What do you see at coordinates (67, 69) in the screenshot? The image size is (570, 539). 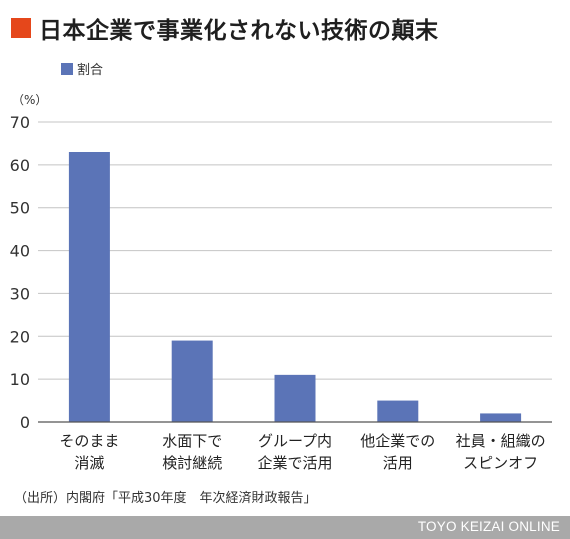 I see `legend-swatch` at bounding box center [67, 69].